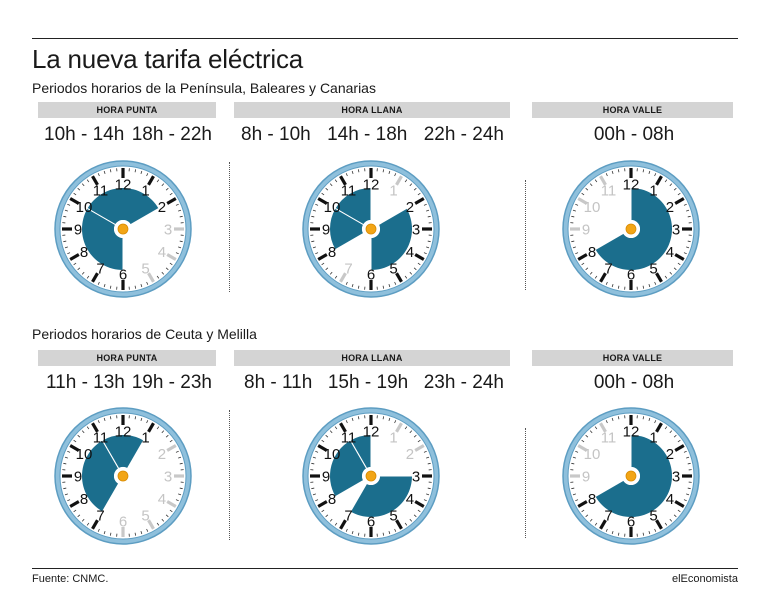 This screenshot has width=770, height=613. What do you see at coordinates (463, 382) in the screenshot?
I see `range-text: 23h - 24h` at bounding box center [463, 382].